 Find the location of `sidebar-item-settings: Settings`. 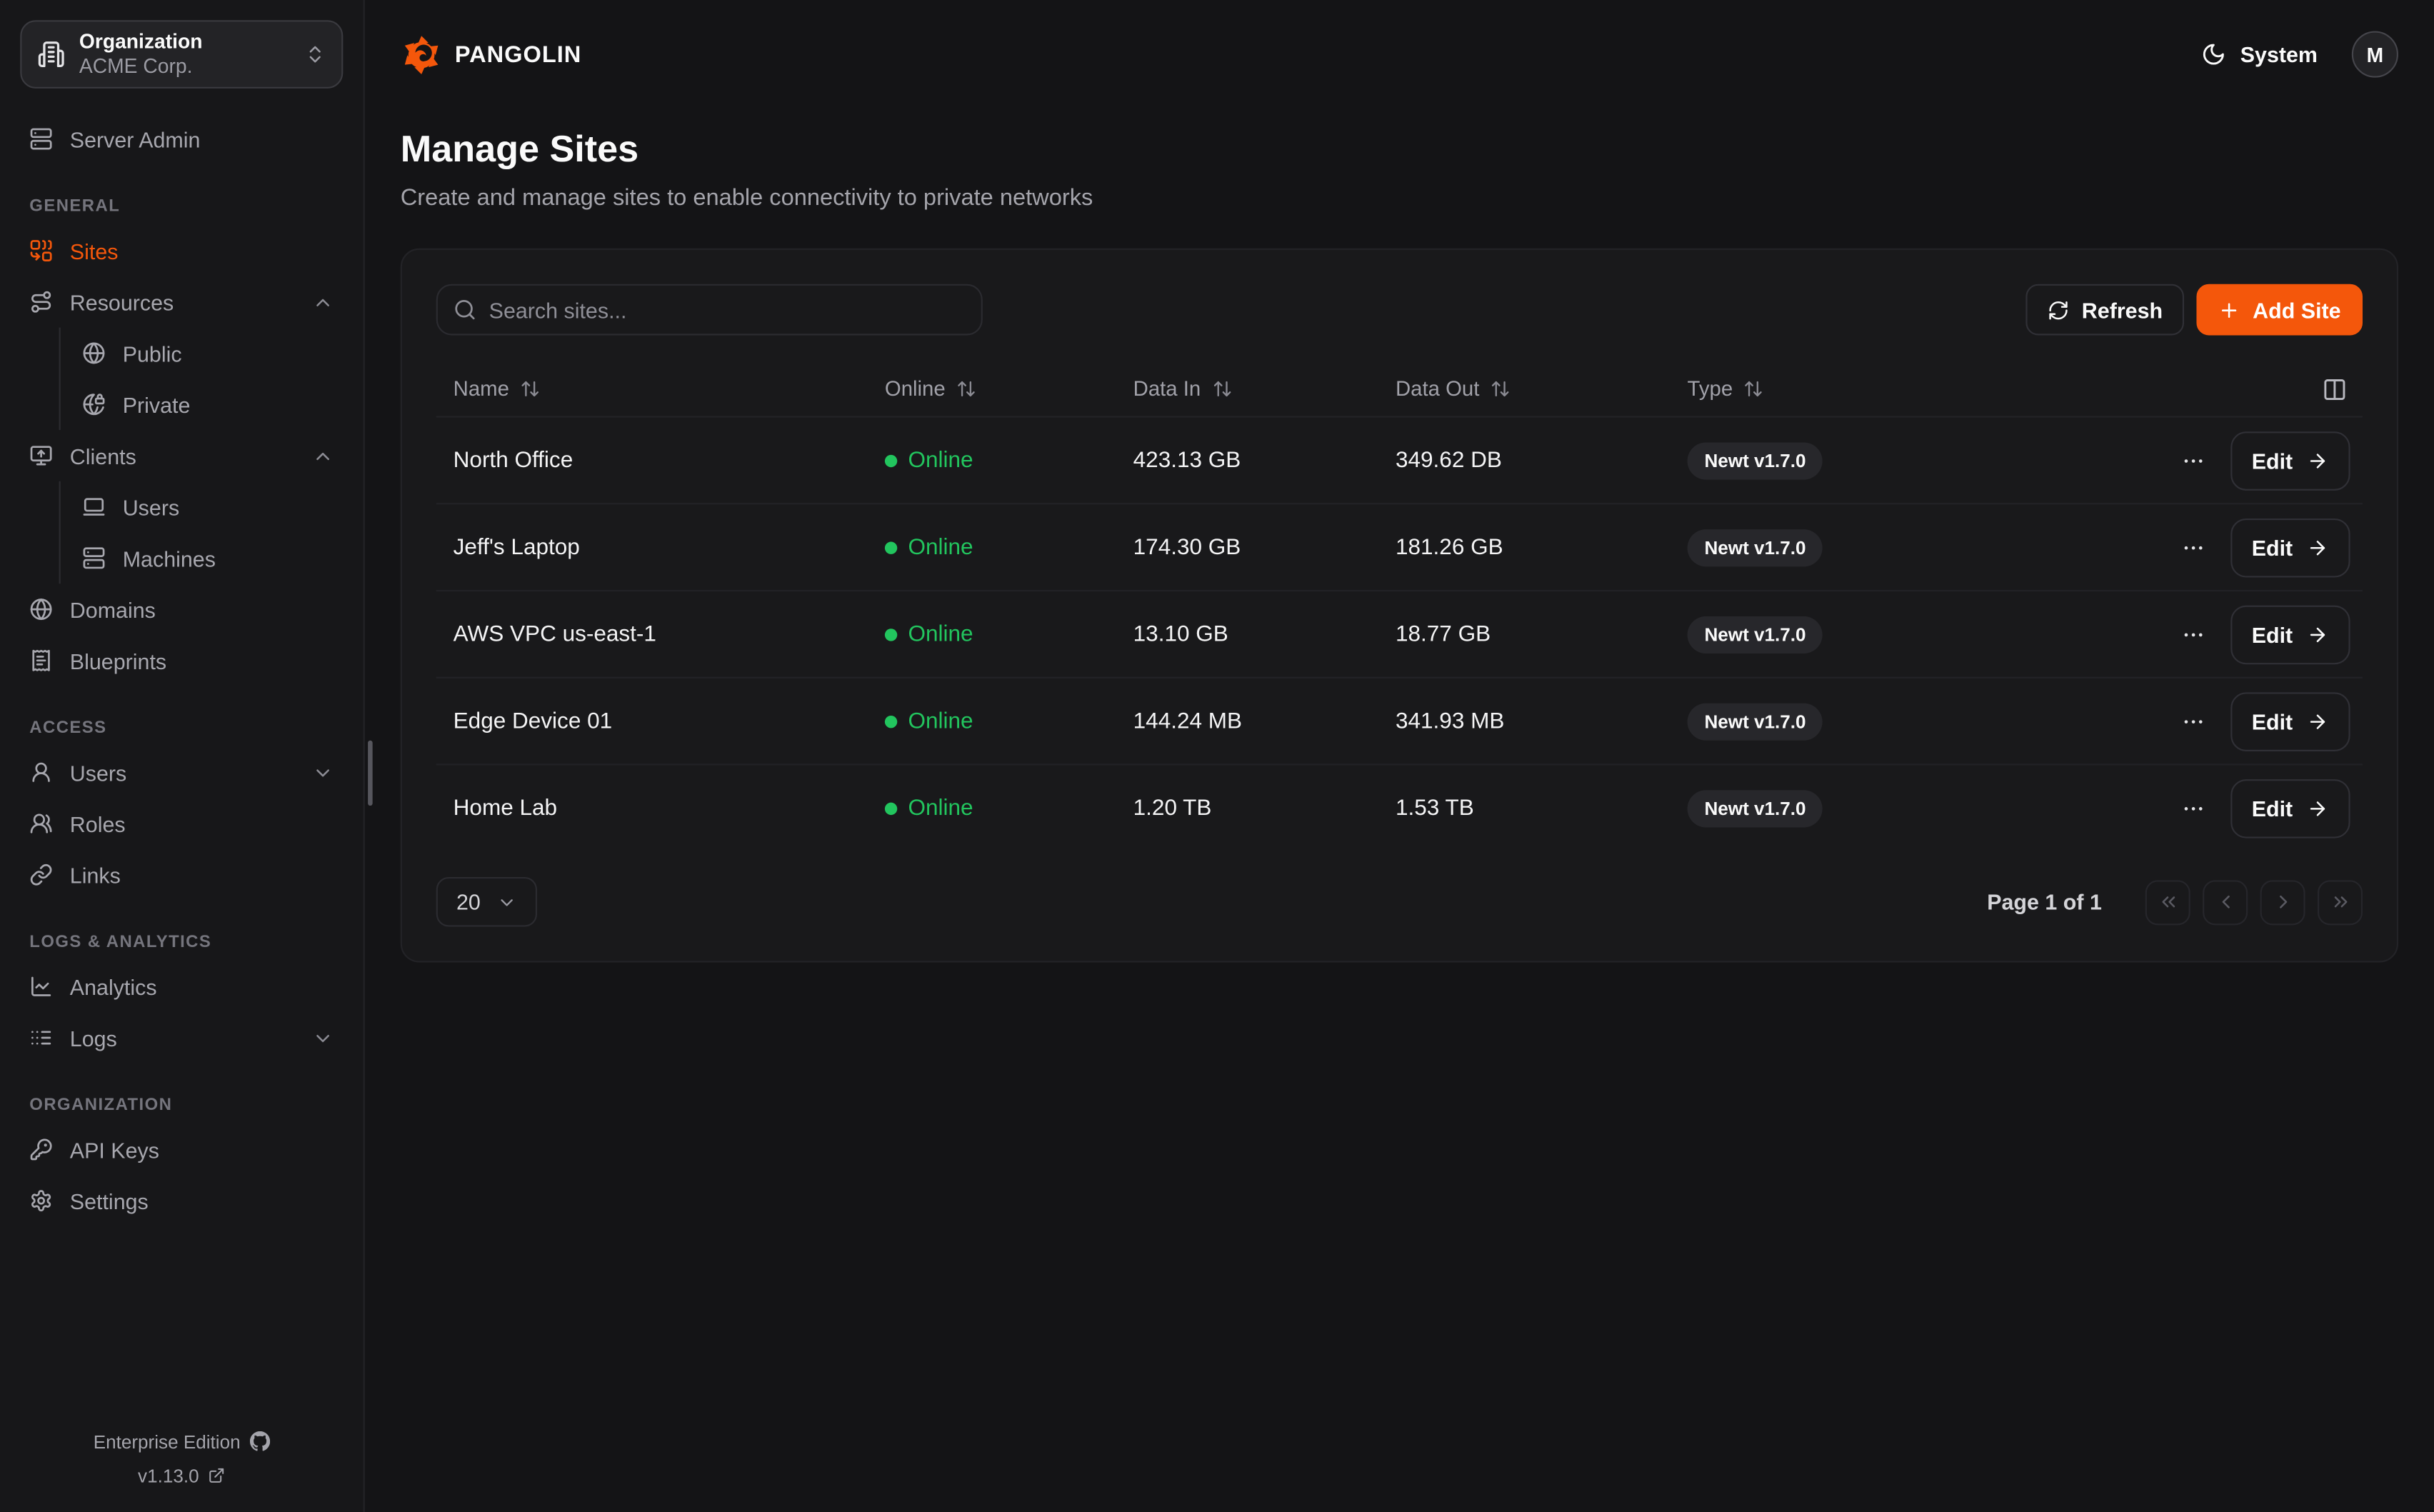

sidebar-item-settings: Settings is located at coordinates (181, 1200).